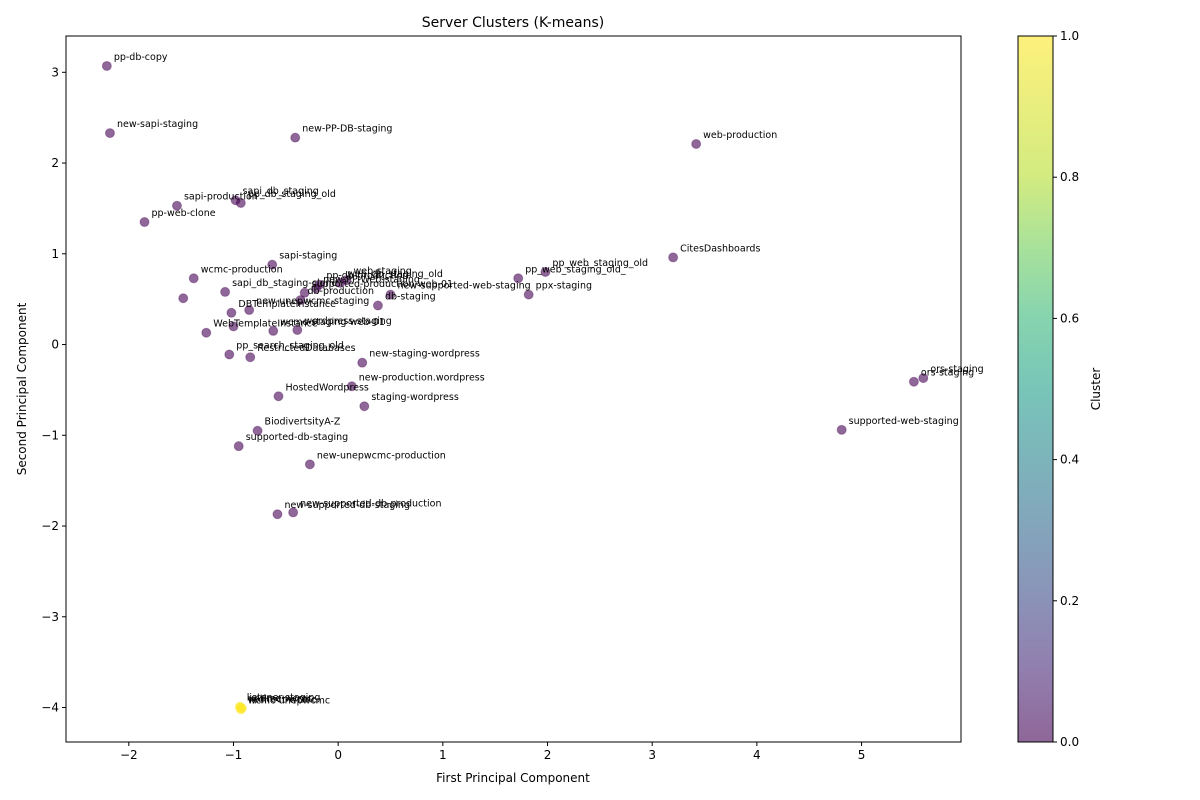 The height and width of the screenshot is (800, 1200). I want to click on point-label: RestrictedDatabases, so click(306, 348).